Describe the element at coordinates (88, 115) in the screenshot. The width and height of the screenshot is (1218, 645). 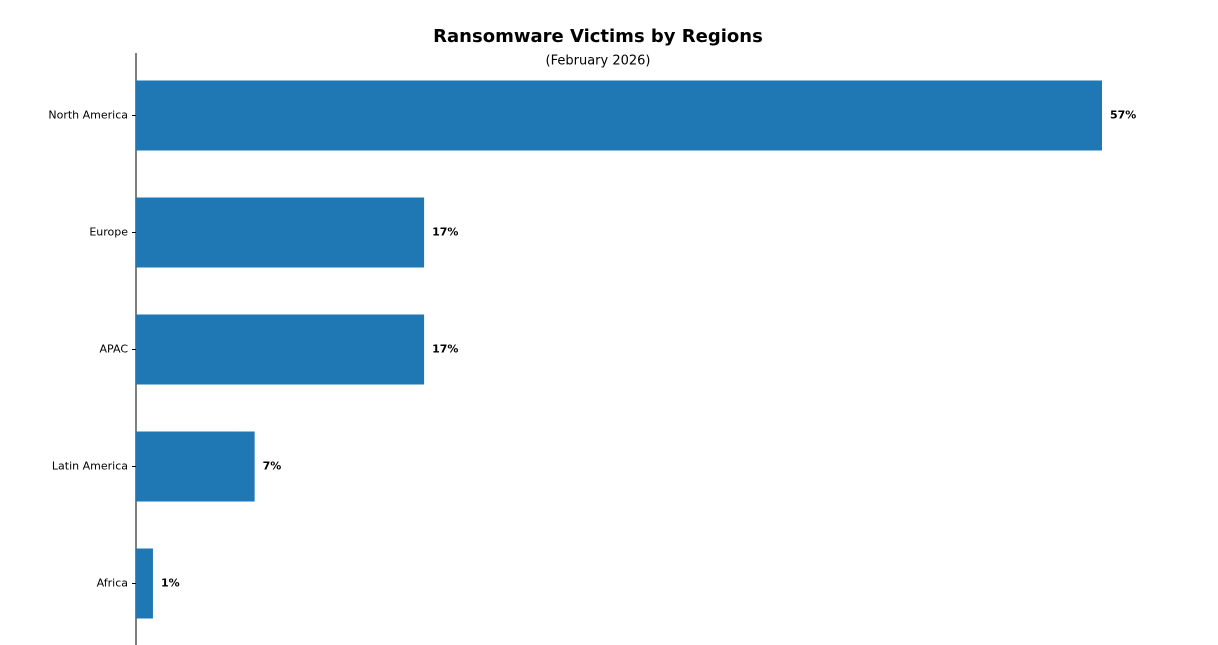
I see `y-tick-label: North America` at that location.